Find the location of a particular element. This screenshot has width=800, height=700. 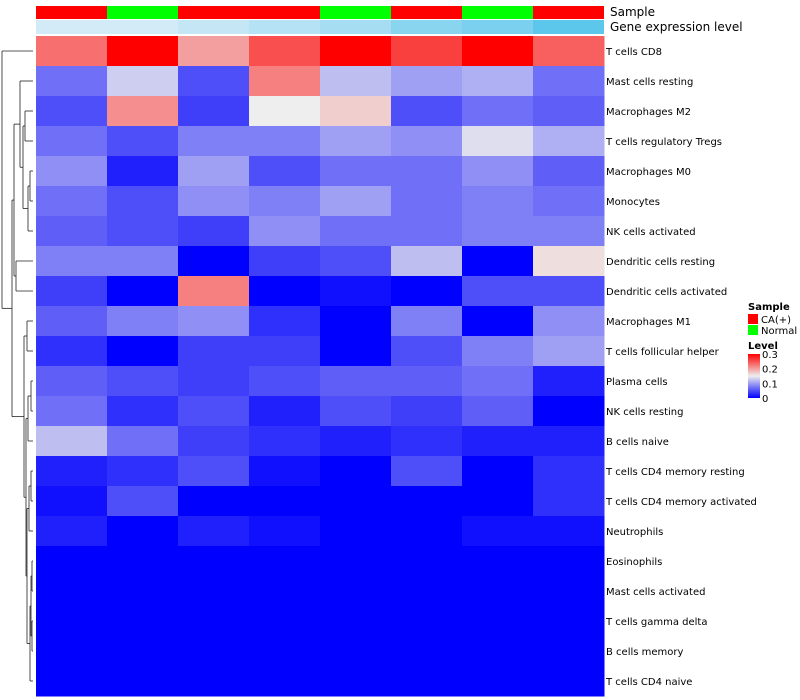

sample-track-label: Sample is located at coordinates (632, 12).